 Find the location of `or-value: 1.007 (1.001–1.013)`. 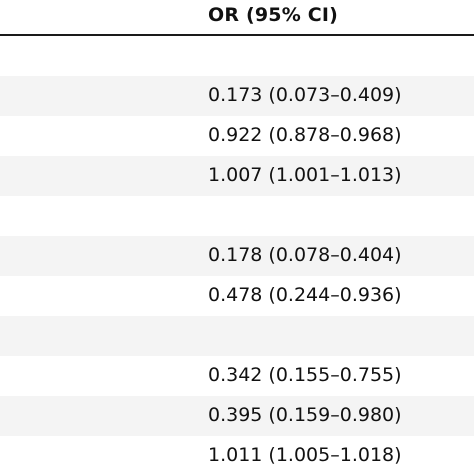

or-value: 1.007 (1.001–1.013) is located at coordinates (305, 175).